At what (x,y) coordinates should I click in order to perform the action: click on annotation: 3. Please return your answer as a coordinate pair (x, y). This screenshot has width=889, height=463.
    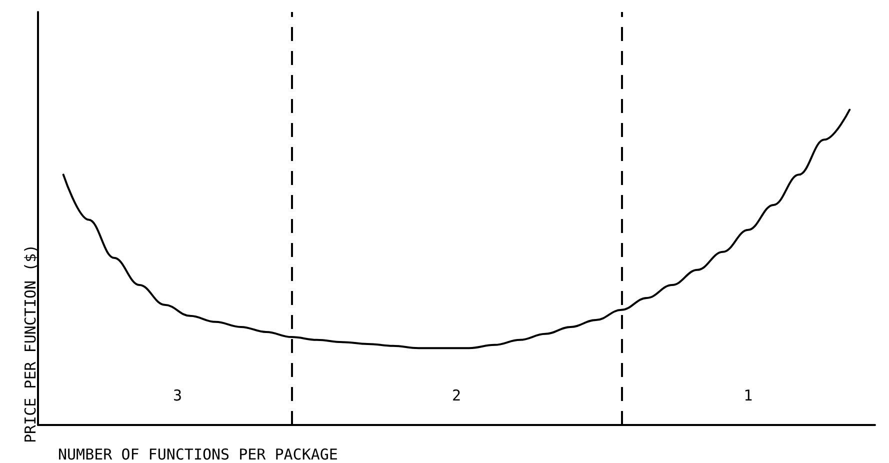
    Looking at the image, I should click on (177, 395).